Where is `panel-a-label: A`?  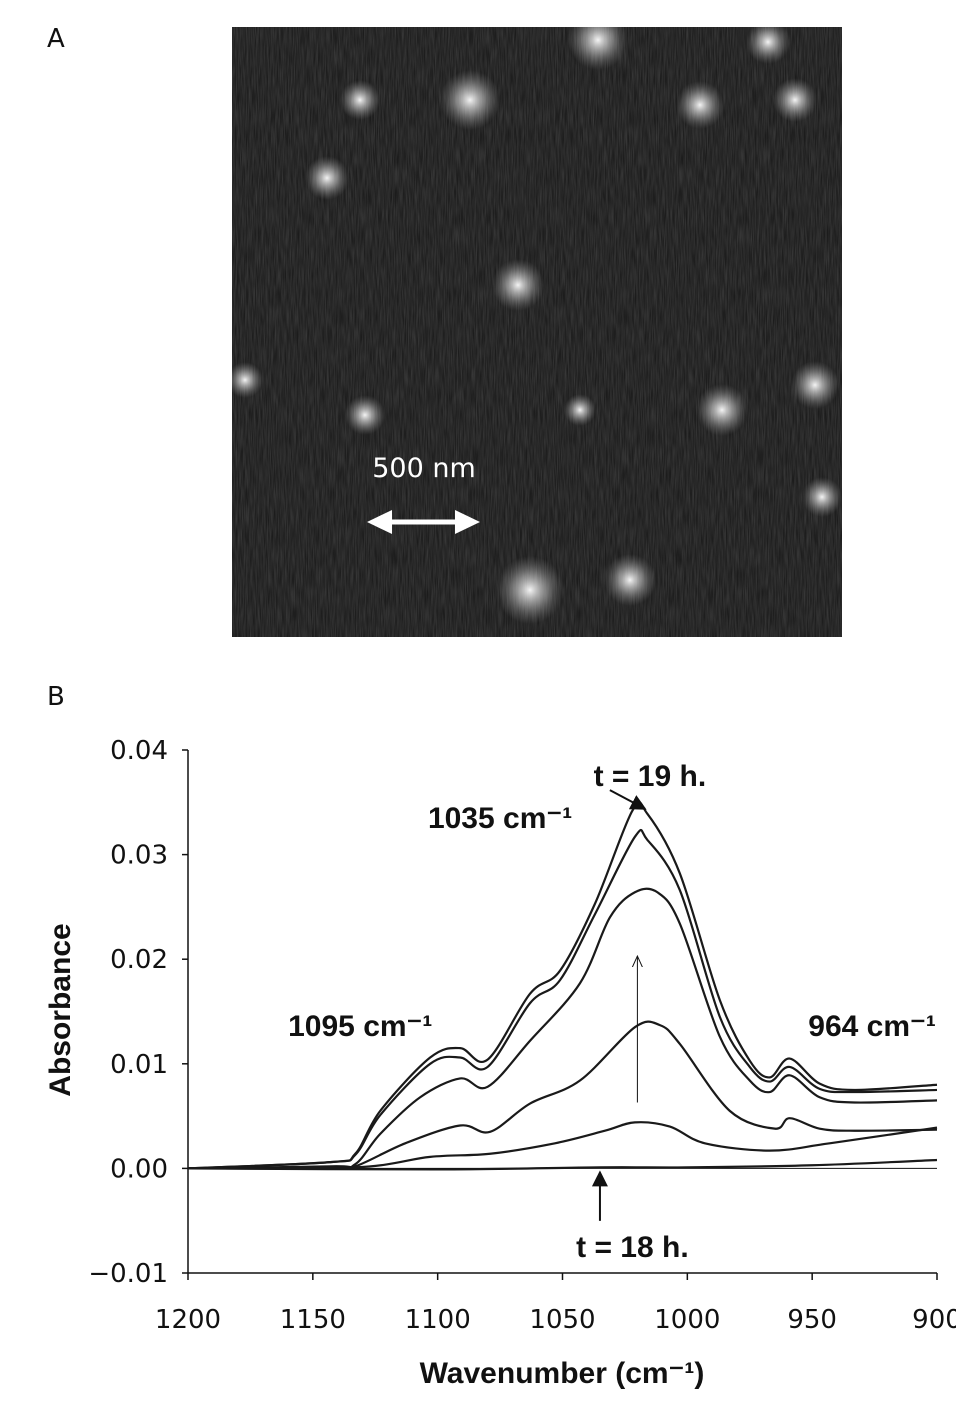
panel-a-label: A is located at coordinates (56, 39).